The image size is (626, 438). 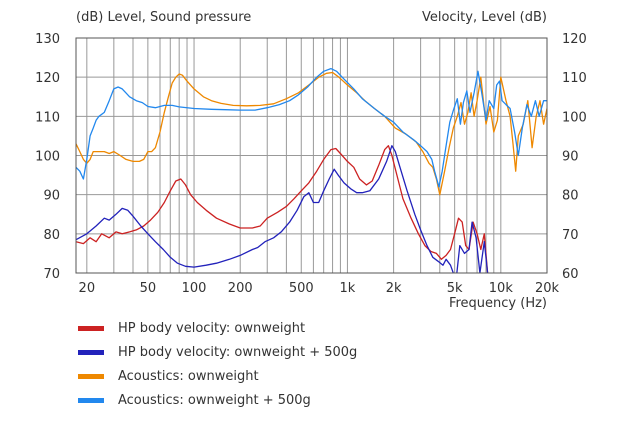 What do you see at coordinates (570, 274) in the screenshot?
I see `y-right-tick-label: 60` at bounding box center [570, 274].